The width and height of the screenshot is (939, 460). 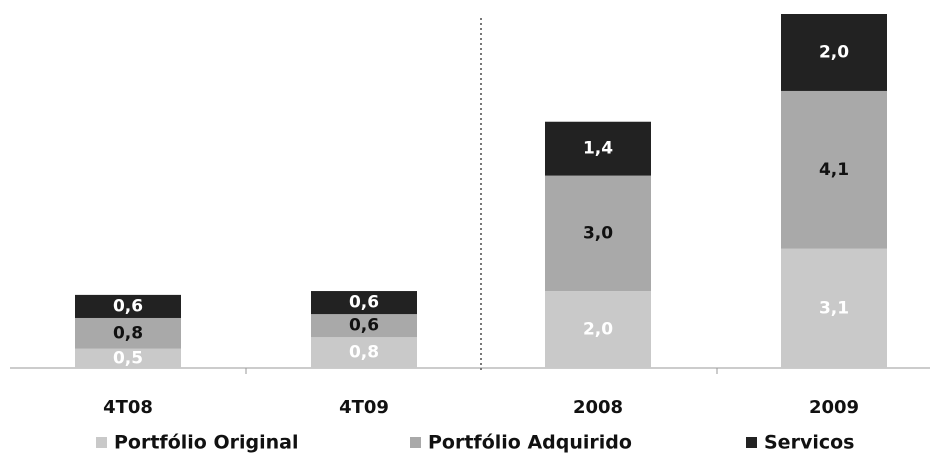 I want to click on x-tick-label: 4T08, so click(x=128, y=407).